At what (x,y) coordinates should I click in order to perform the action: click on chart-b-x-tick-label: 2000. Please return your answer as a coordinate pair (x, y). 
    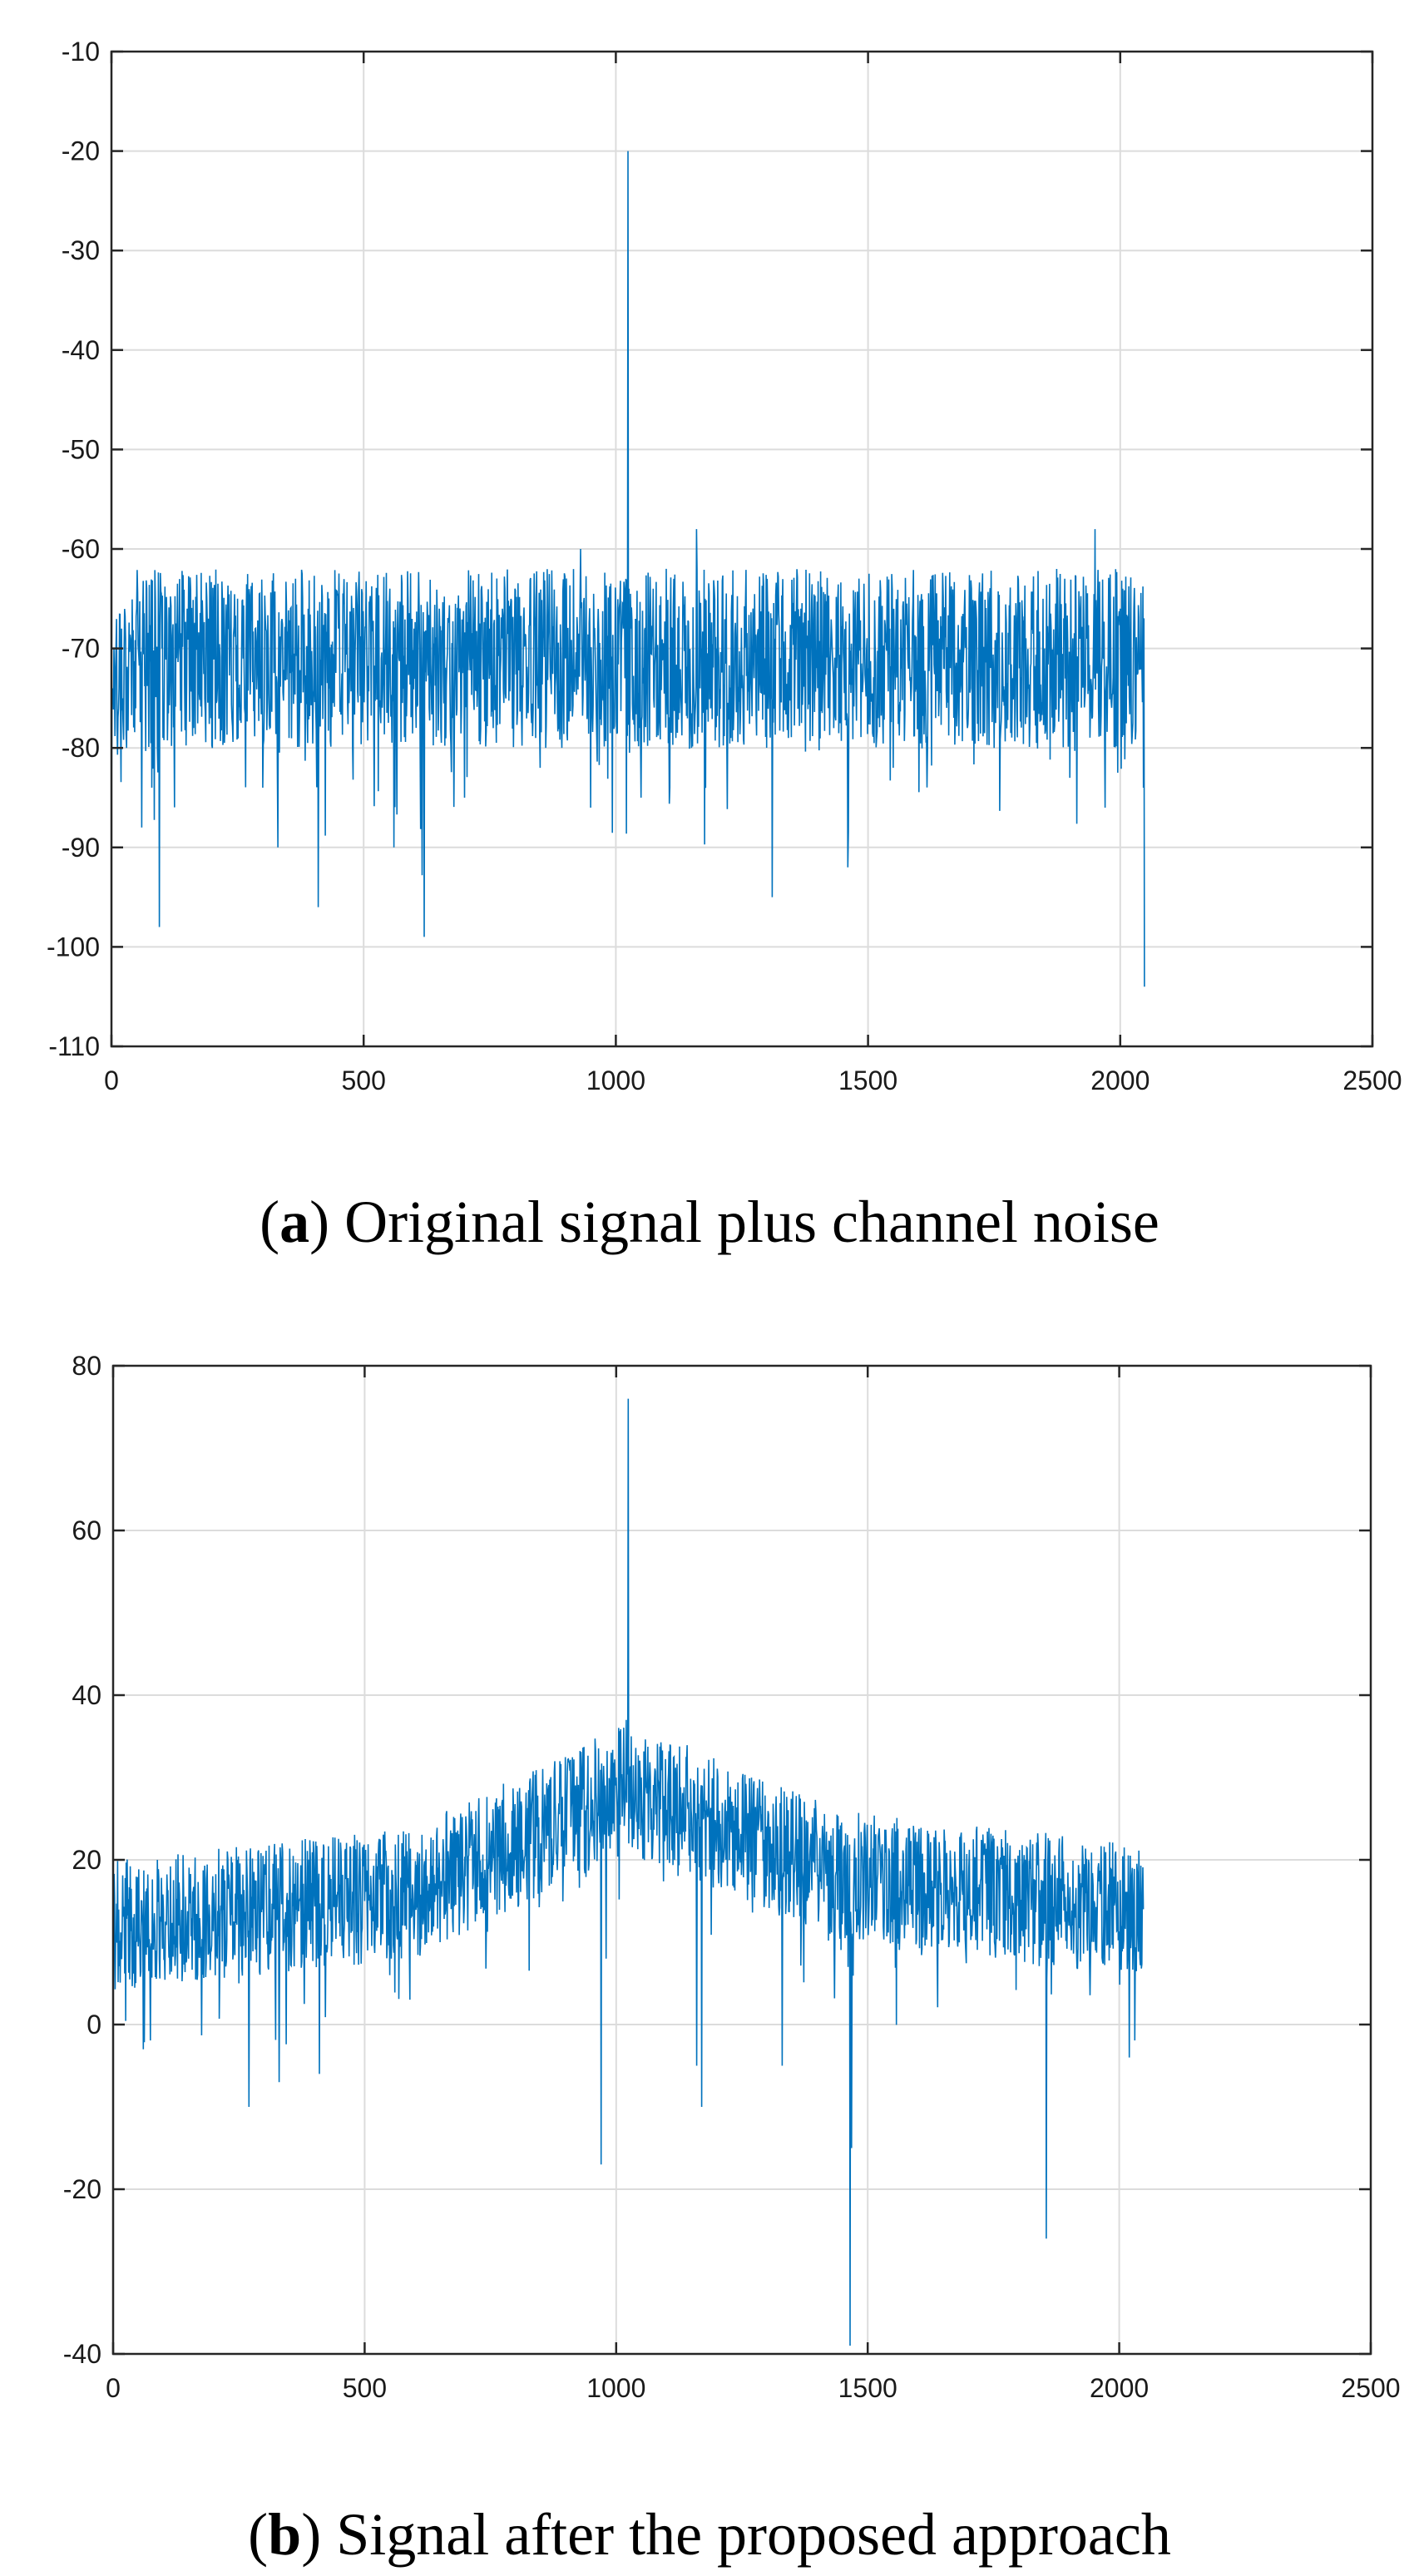
    Looking at the image, I should click on (1119, 2388).